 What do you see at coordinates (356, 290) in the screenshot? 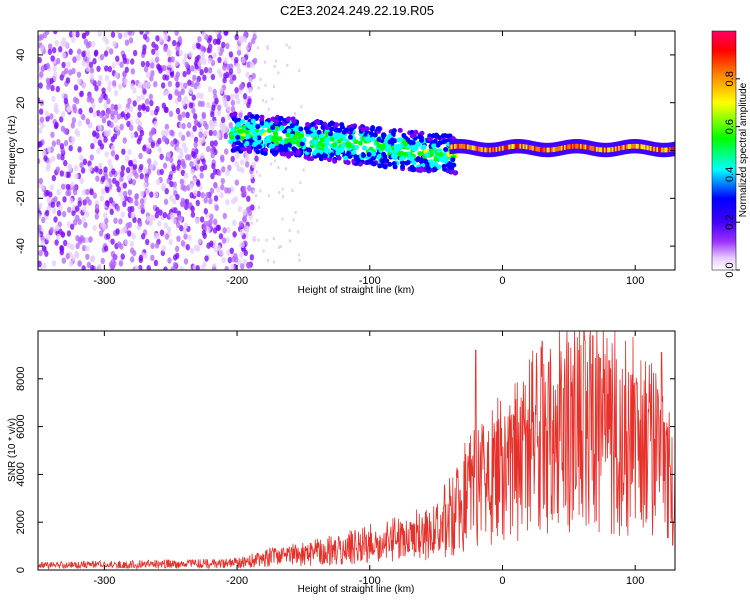
I see `spectrogram-x-label: Height of straight line (km)` at bounding box center [356, 290].